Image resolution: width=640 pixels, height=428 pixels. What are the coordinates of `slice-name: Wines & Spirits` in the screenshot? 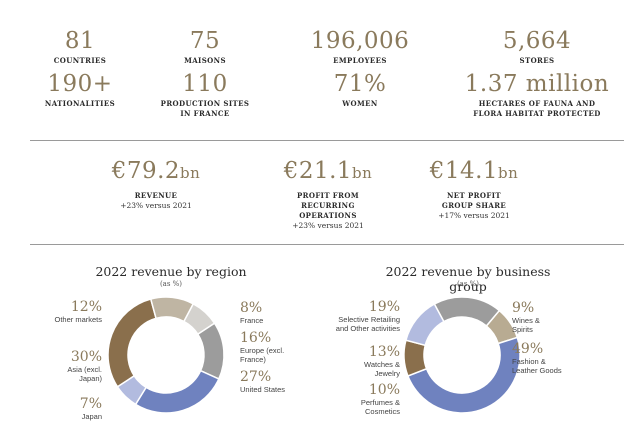 It's located at (526, 325).